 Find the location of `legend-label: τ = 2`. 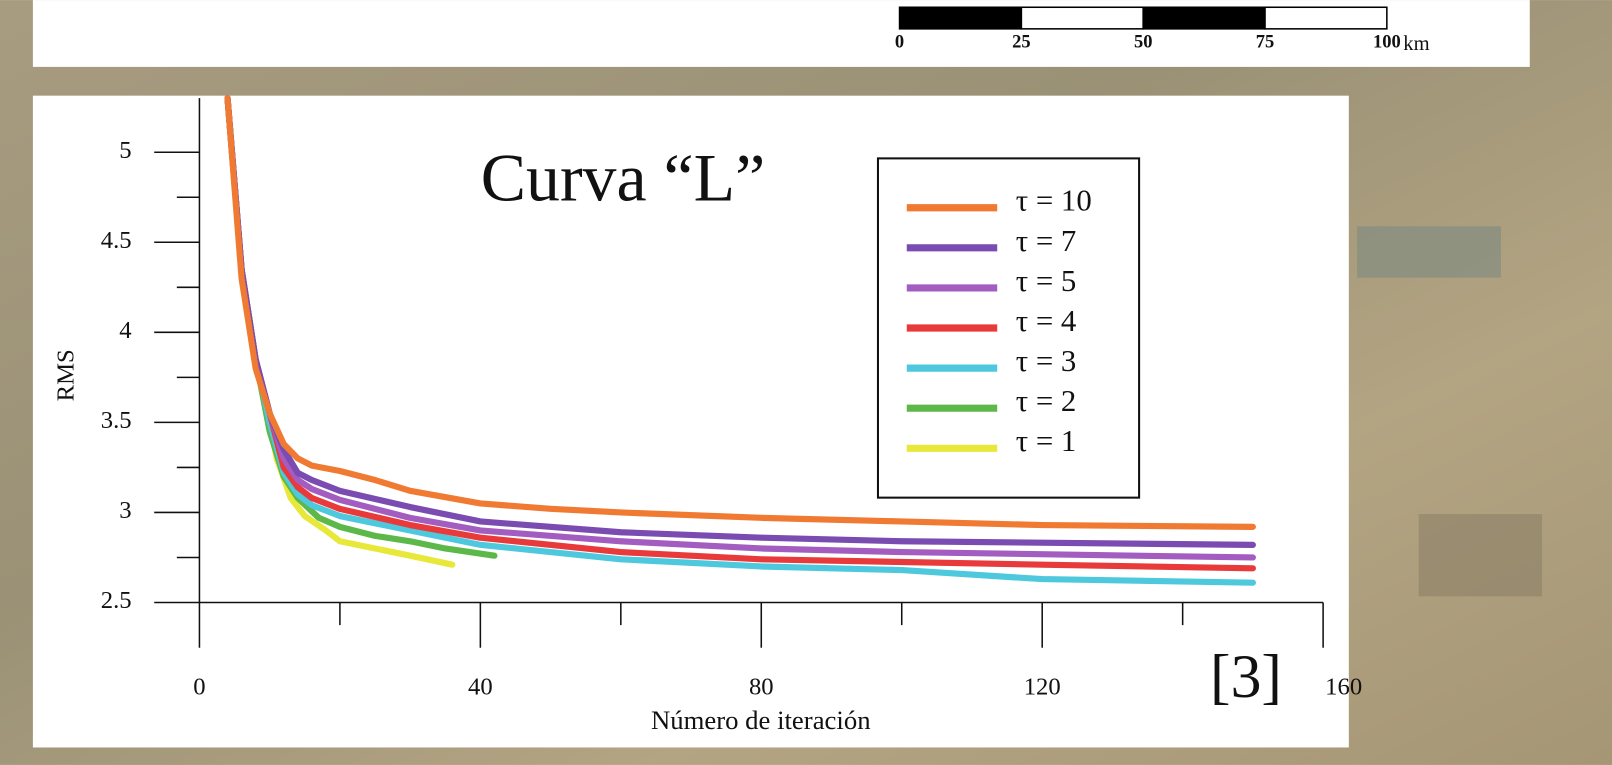

legend-label: τ = 2 is located at coordinates (1046, 401).